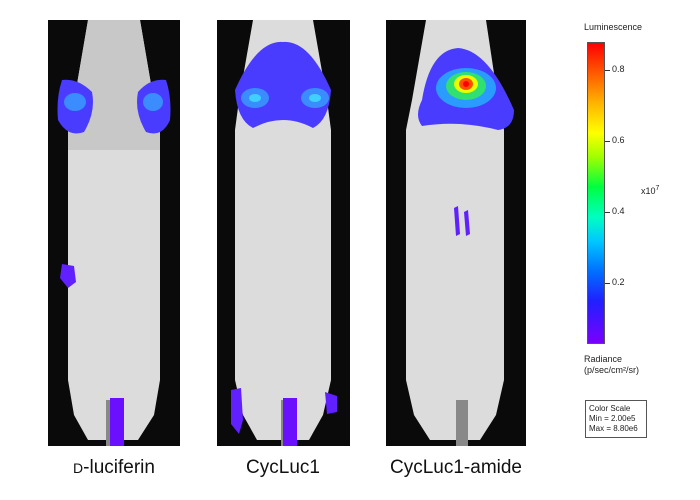  Describe the element at coordinates (618, 282) in the screenshot. I see `tick-label: 0.2` at that location.